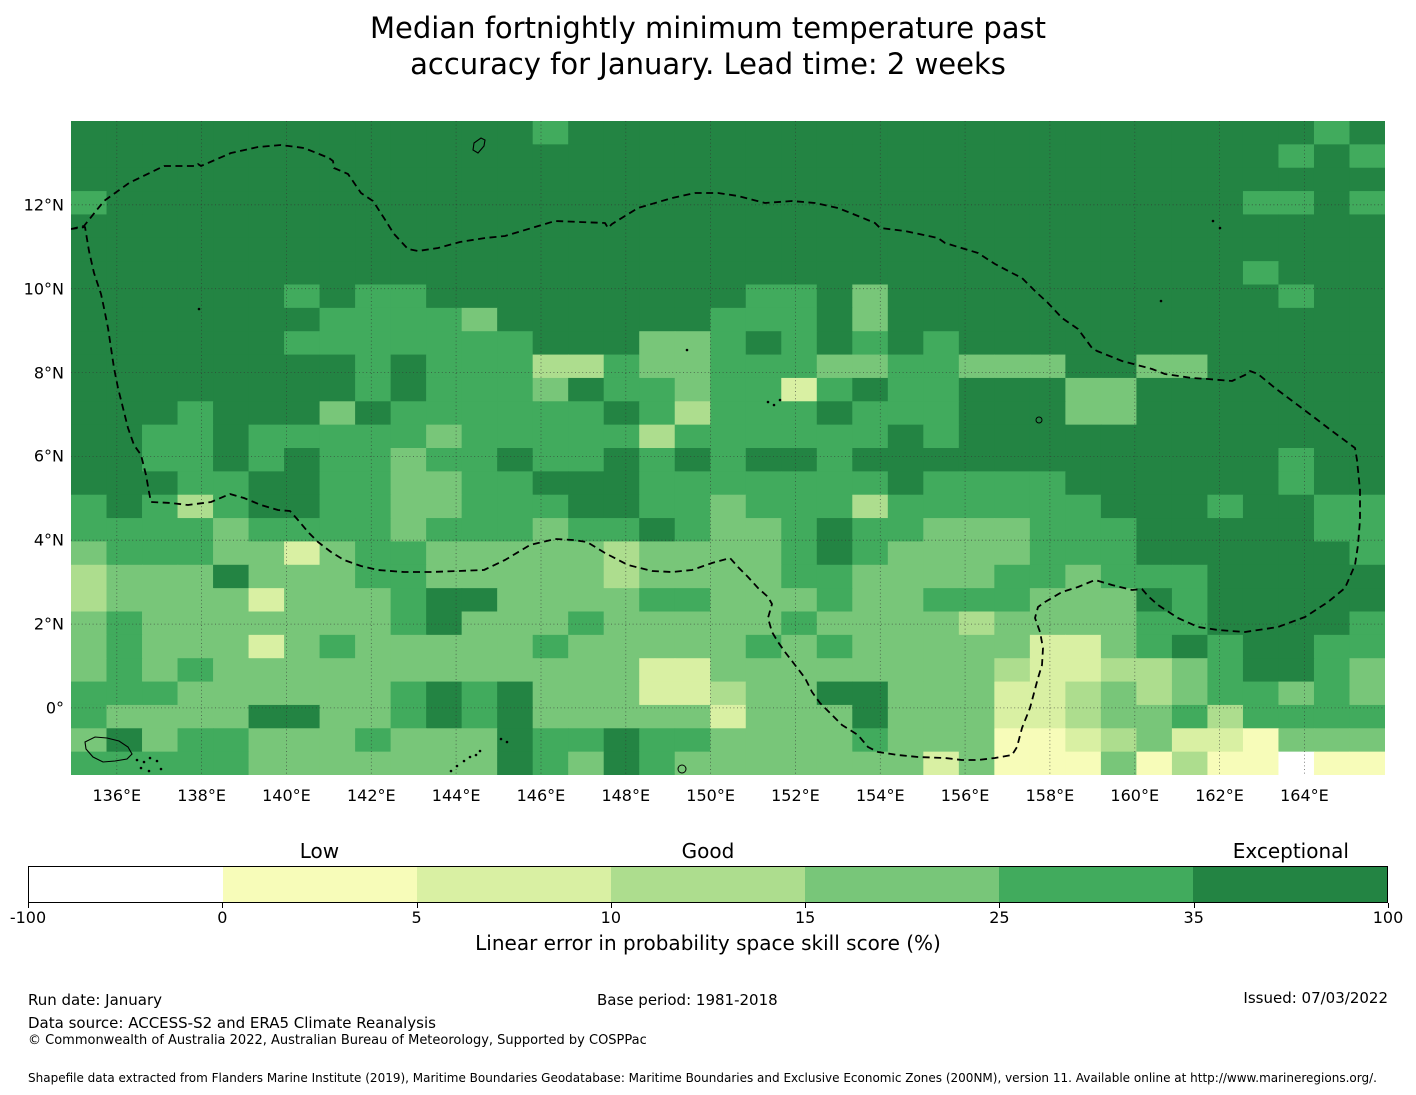  Describe the element at coordinates (108, 749) in the screenshot. I see `island-outline-manus` at that location.